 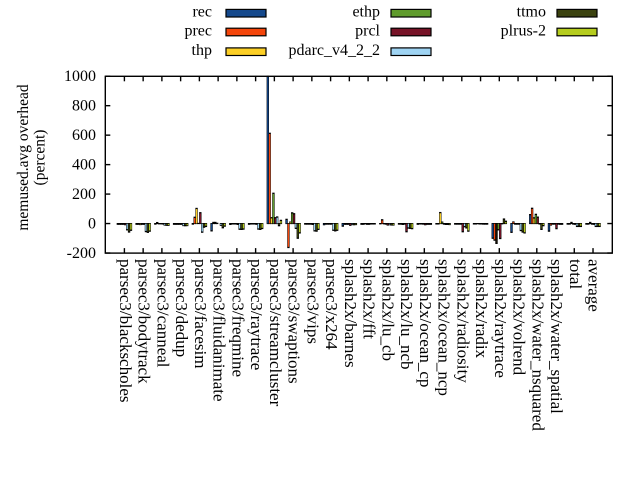 What do you see at coordinates (425, 323) in the screenshot?
I see `svg-text: splash2x/ocean_cp` at bounding box center [425, 323].